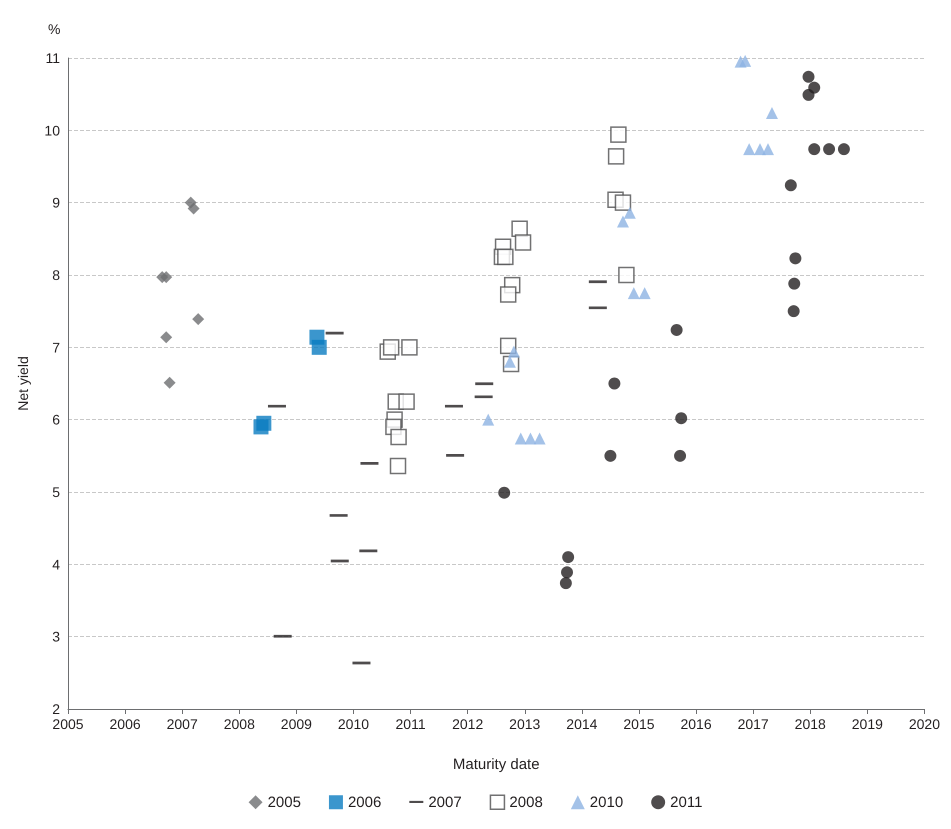 This screenshot has width=951, height=829. I want to click on x-tick-label: 2014, so click(582, 724).